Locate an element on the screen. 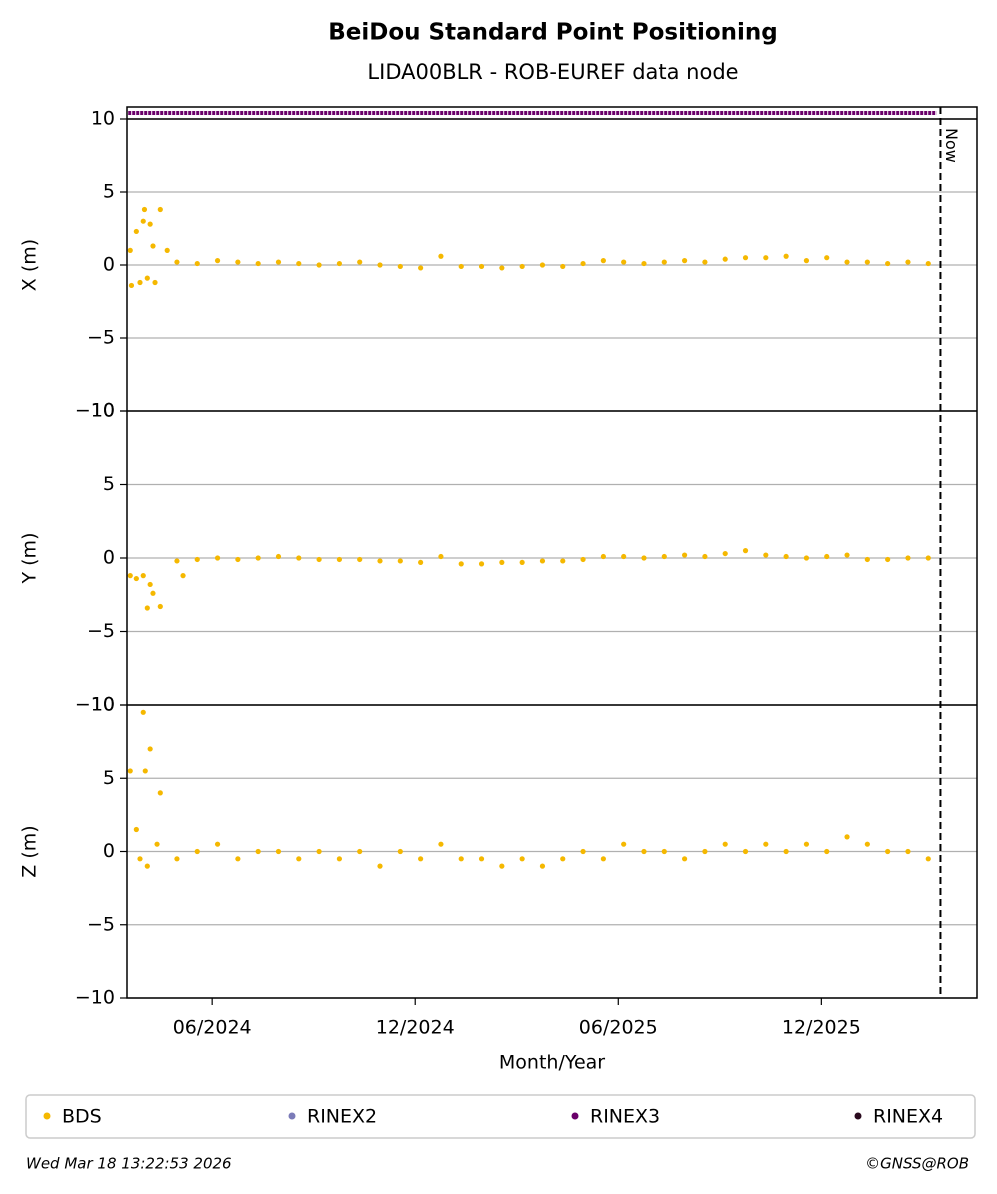  x-tick-label: 06/2024 is located at coordinates (212, 1028).